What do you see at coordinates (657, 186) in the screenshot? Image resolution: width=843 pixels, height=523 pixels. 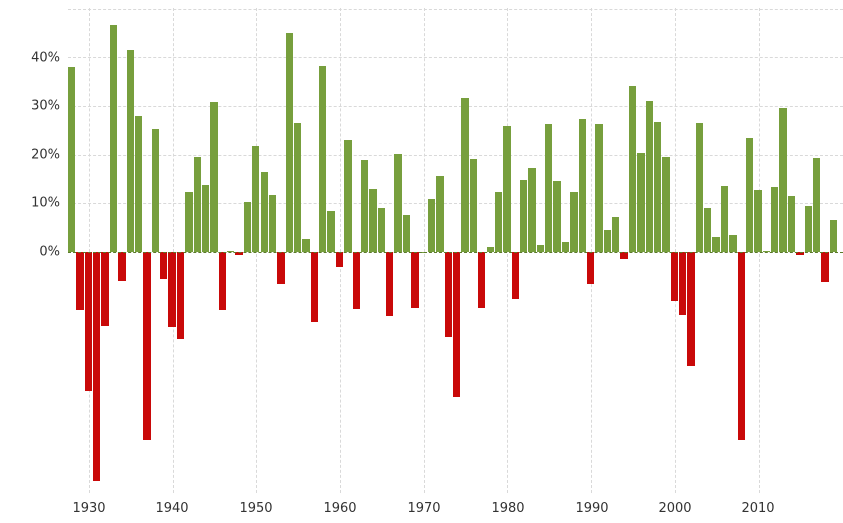 I see `bar-1998` at bounding box center [657, 186].